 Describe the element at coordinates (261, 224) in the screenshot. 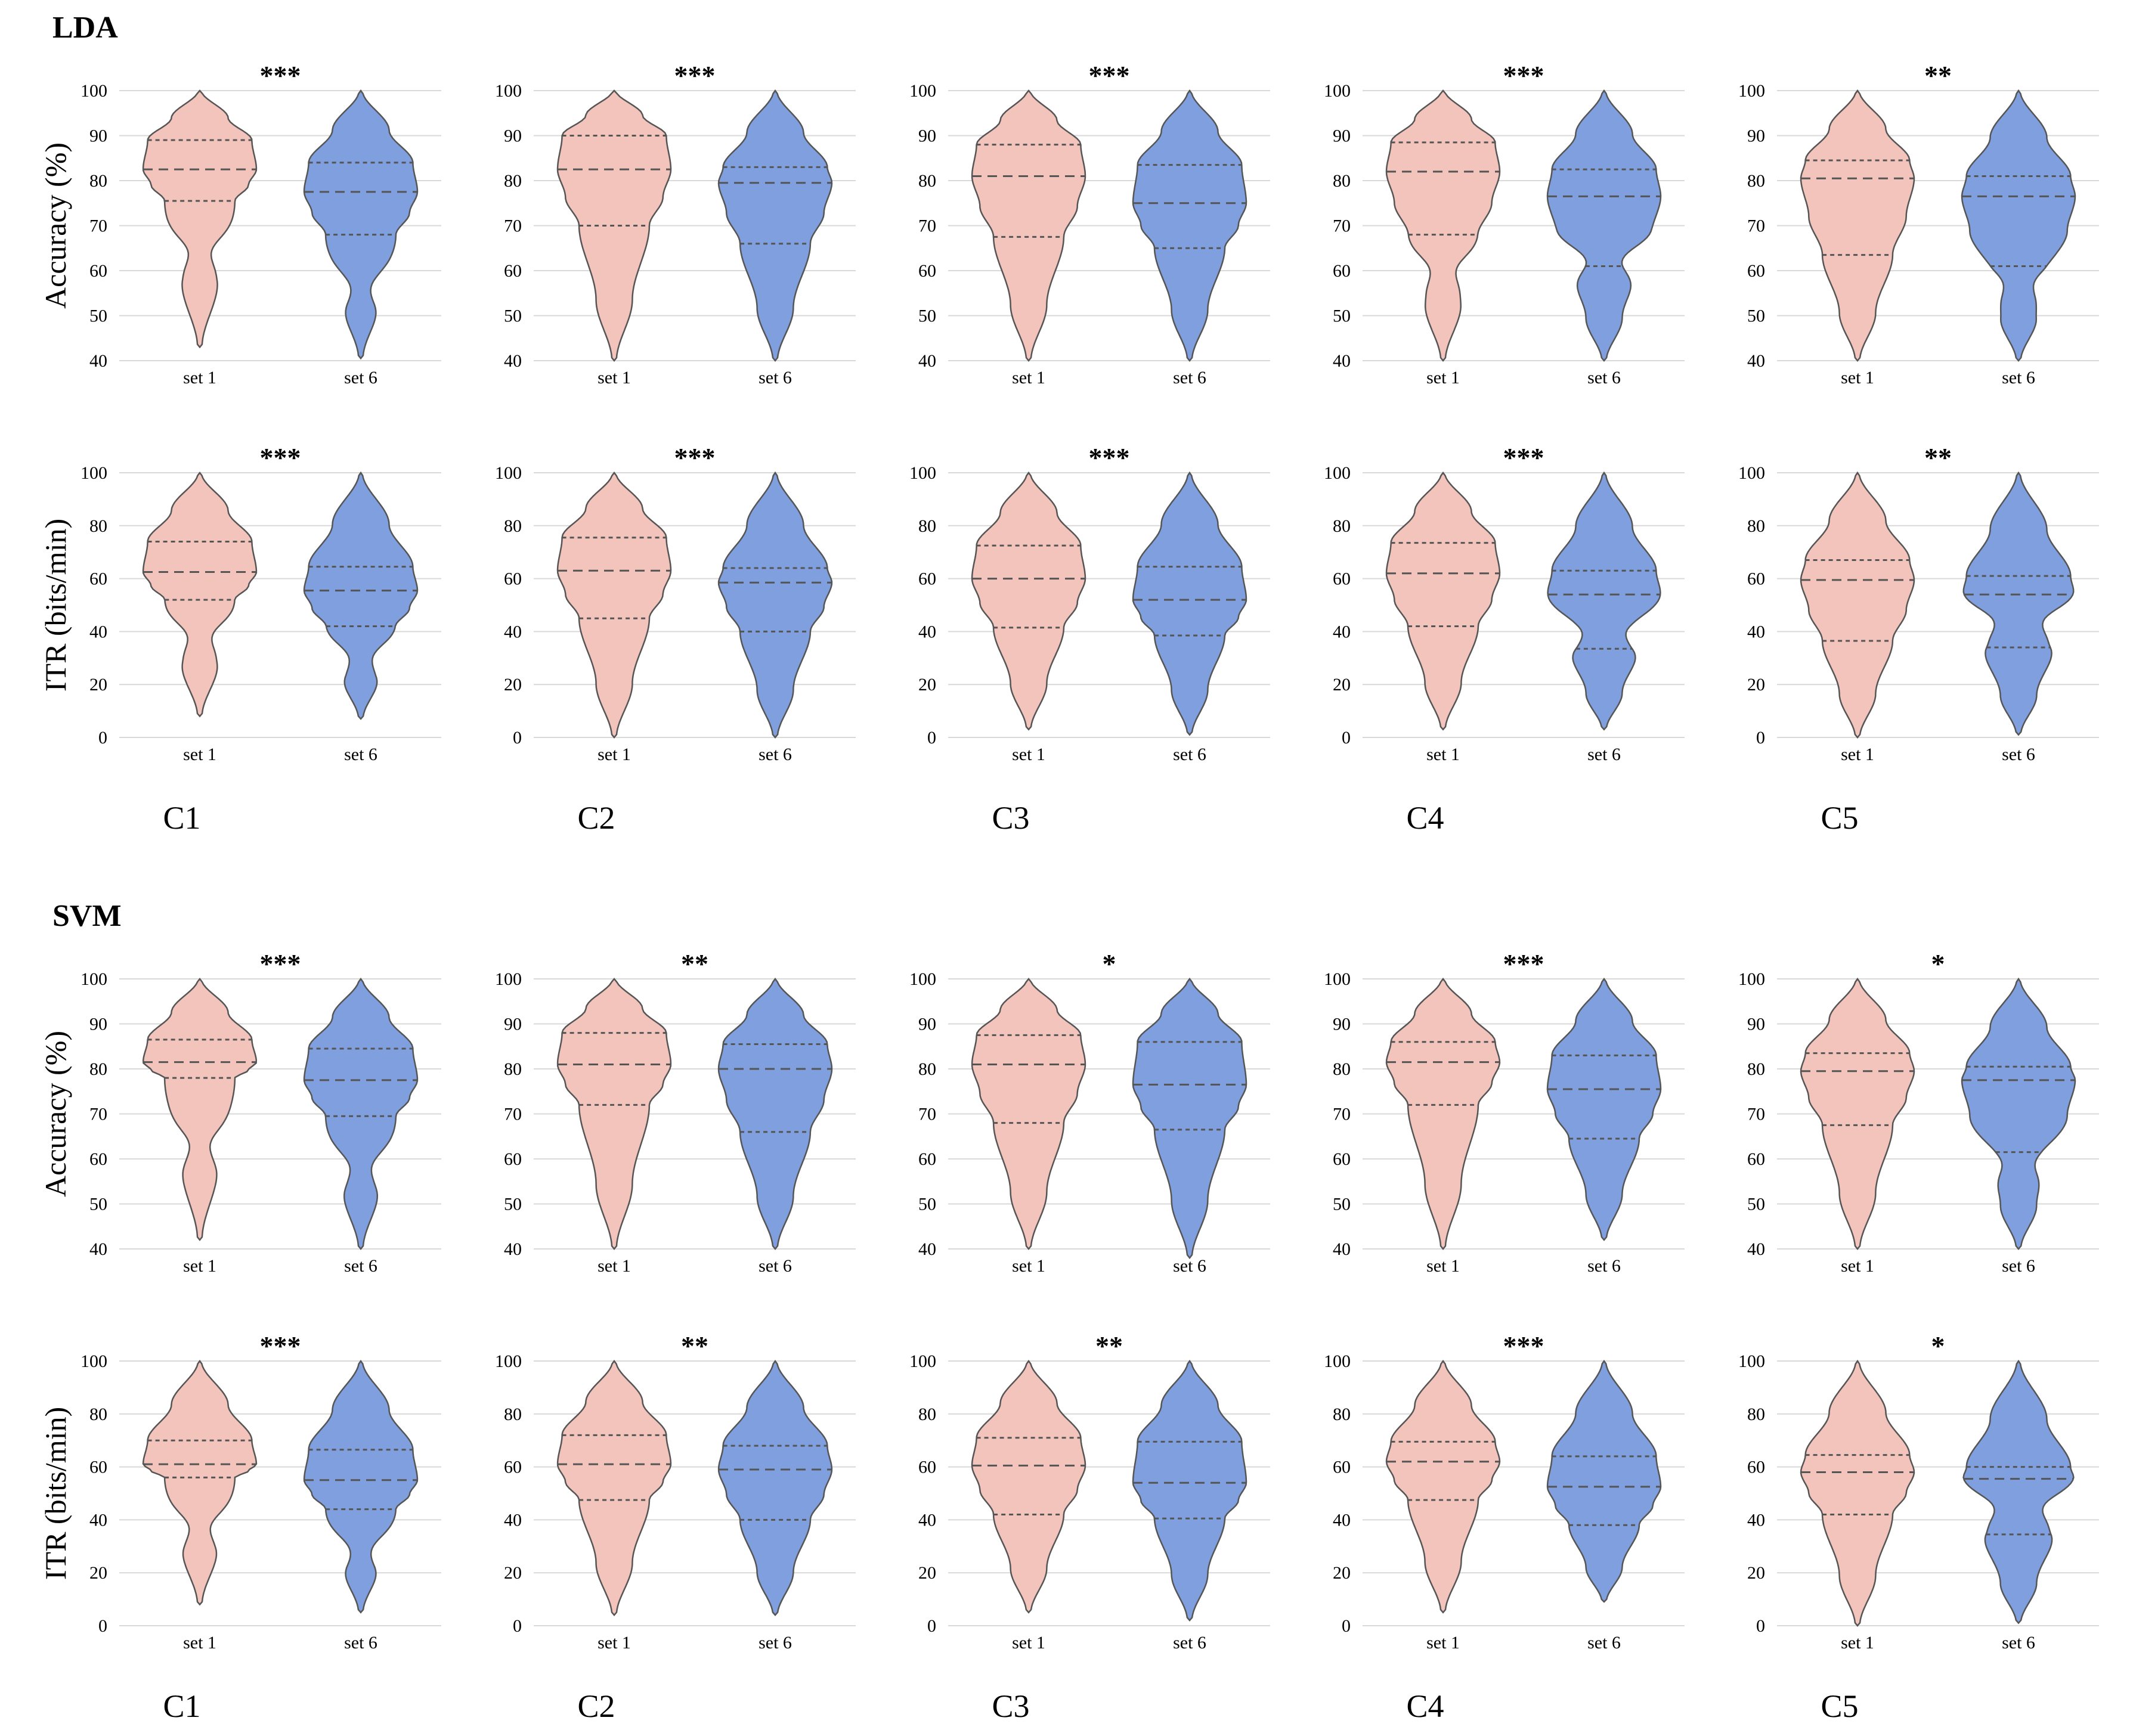

I see `panel-lda-accuracy-c1: 40 50 60 70 80 90 100 *** set 1 set 6` at that location.